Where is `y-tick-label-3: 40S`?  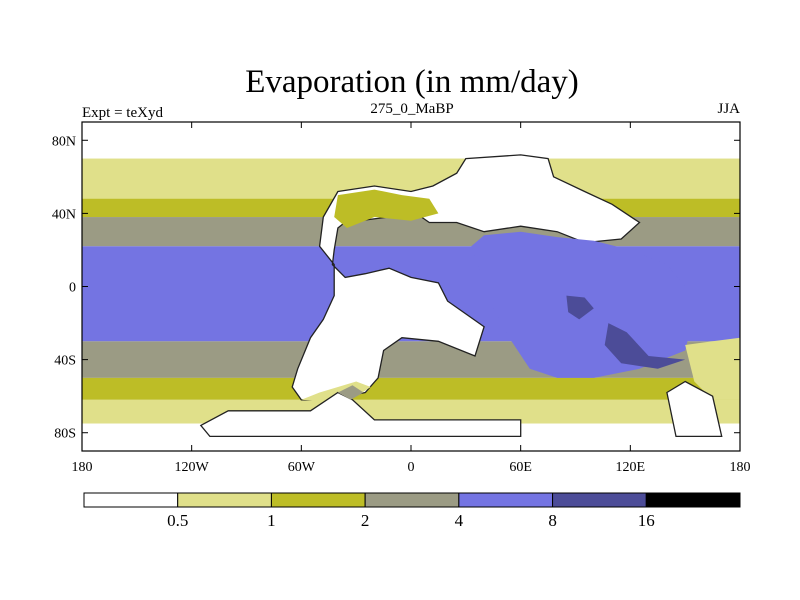 y-tick-label-3: 40S is located at coordinates (65, 361).